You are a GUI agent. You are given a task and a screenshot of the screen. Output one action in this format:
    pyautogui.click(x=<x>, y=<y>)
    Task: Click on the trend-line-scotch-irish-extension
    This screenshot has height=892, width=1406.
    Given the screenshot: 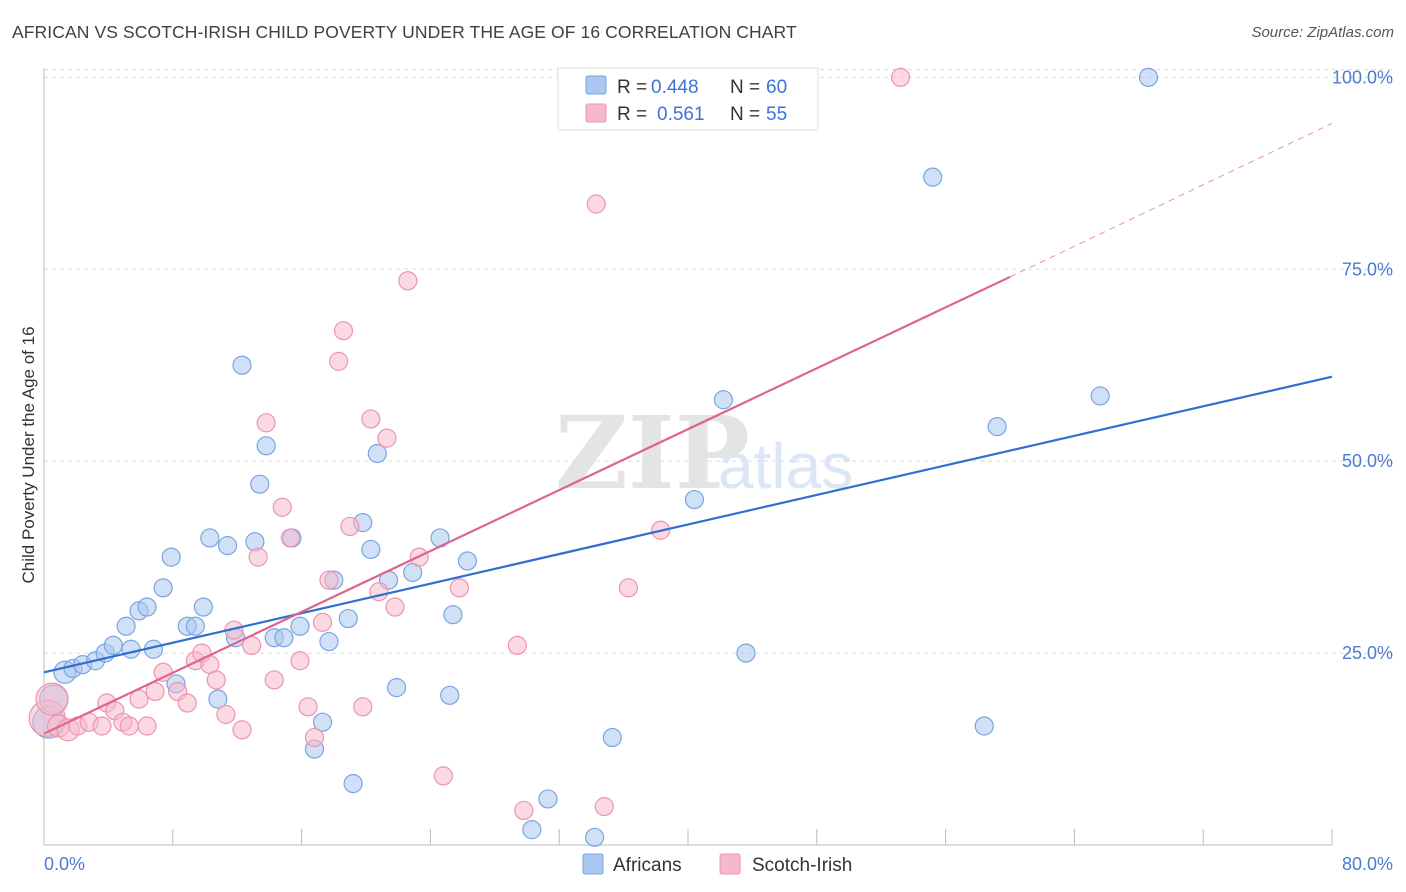 What is the action you would take?
    pyautogui.click(x=1171, y=200)
    